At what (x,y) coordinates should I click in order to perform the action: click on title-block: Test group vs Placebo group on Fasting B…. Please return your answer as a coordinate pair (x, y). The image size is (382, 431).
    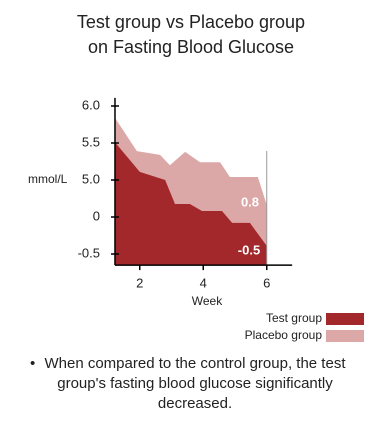
    Looking at the image, I should click on (191, 35).